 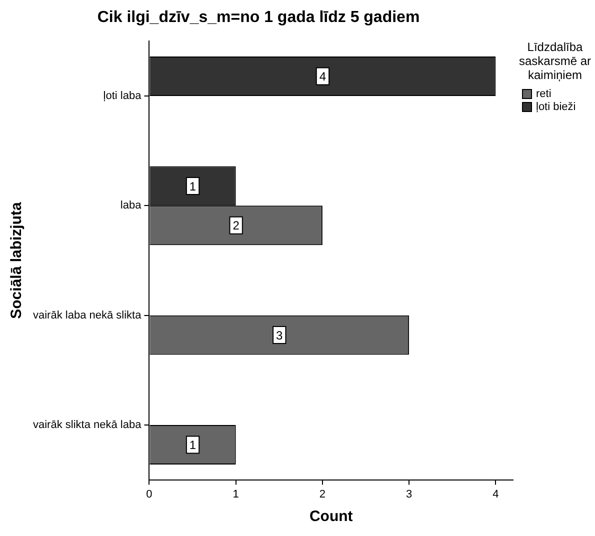 What do you see at coordinates (258, 17) in the screenshot?
I see `chart-title: Cik ilgi_dzīv_s_m=no 1 gada līdz 5 gadiem` at bounding box center [258, 17].